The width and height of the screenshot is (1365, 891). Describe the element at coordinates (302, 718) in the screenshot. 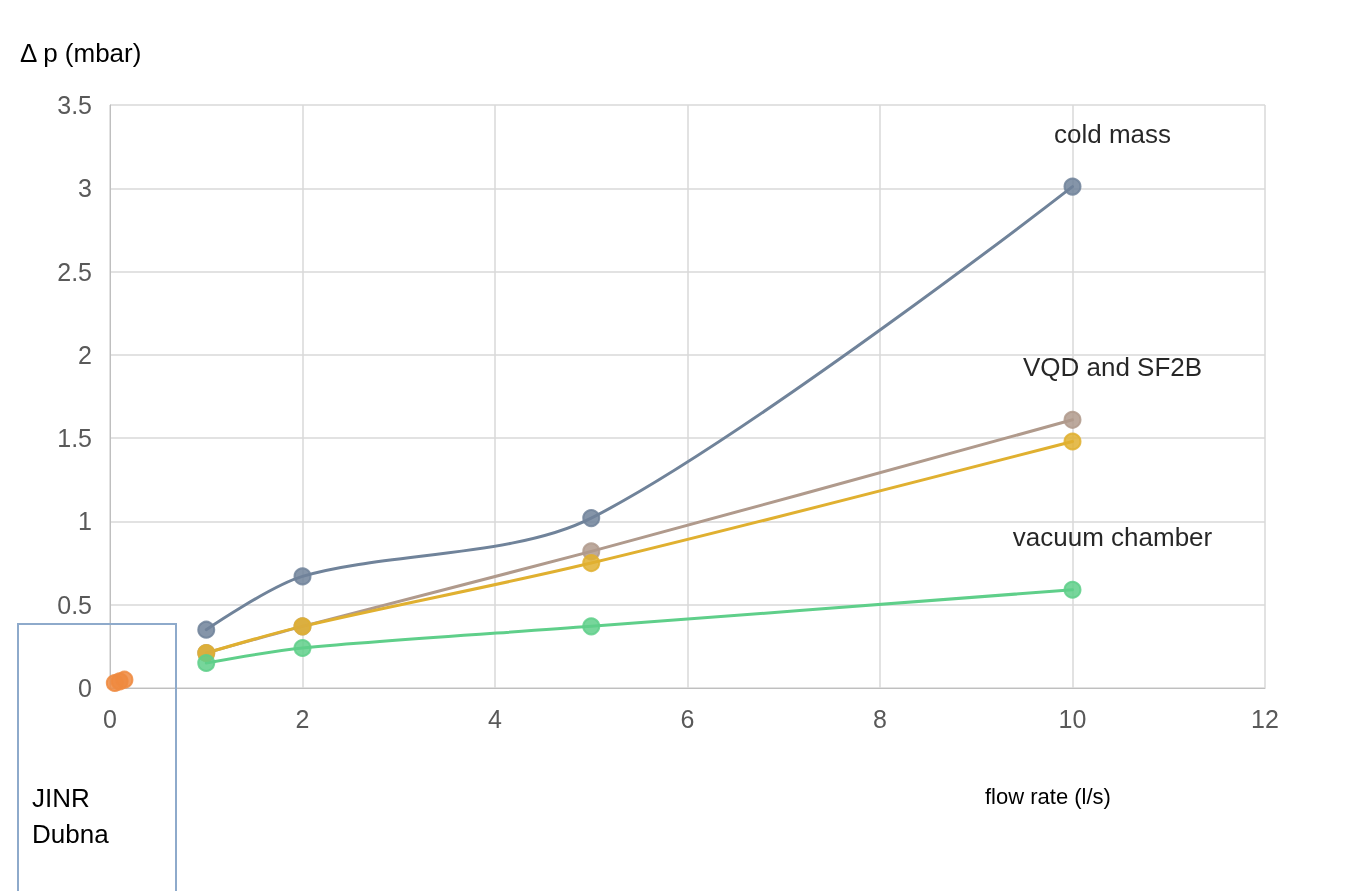

I see `x-tick-label: 2` at that location.